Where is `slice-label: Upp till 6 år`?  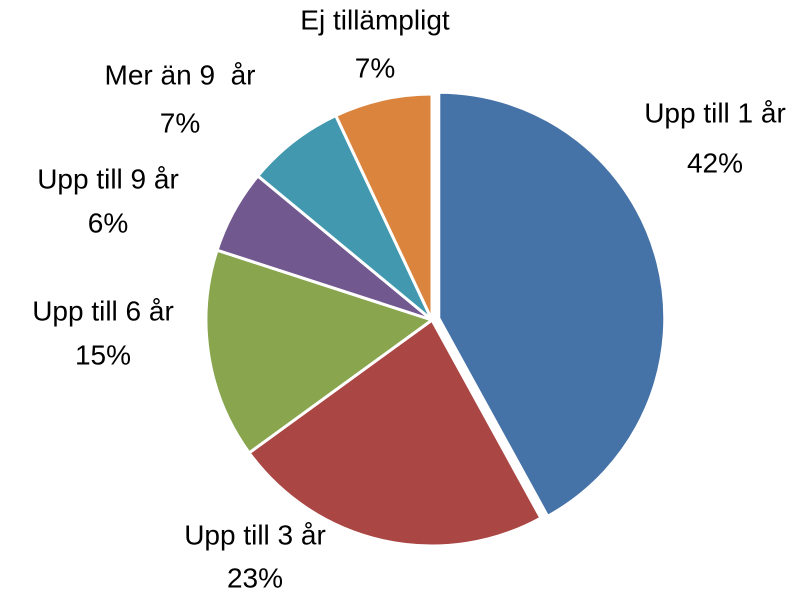
slice-label: Upp till 6 år is located at coordinates (103, 310).